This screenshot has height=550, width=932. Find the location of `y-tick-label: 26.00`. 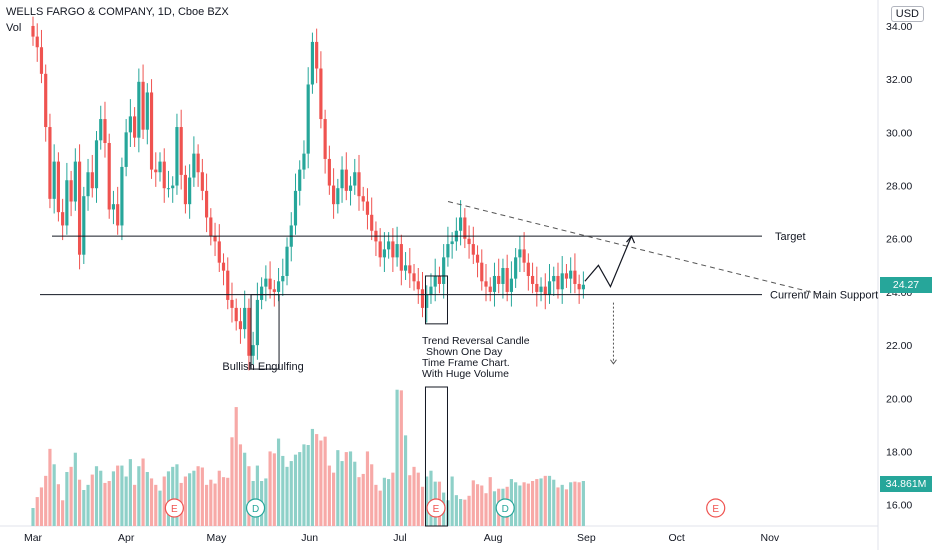

y-tick-label: 26.00 is located at coordinates (899, 240).